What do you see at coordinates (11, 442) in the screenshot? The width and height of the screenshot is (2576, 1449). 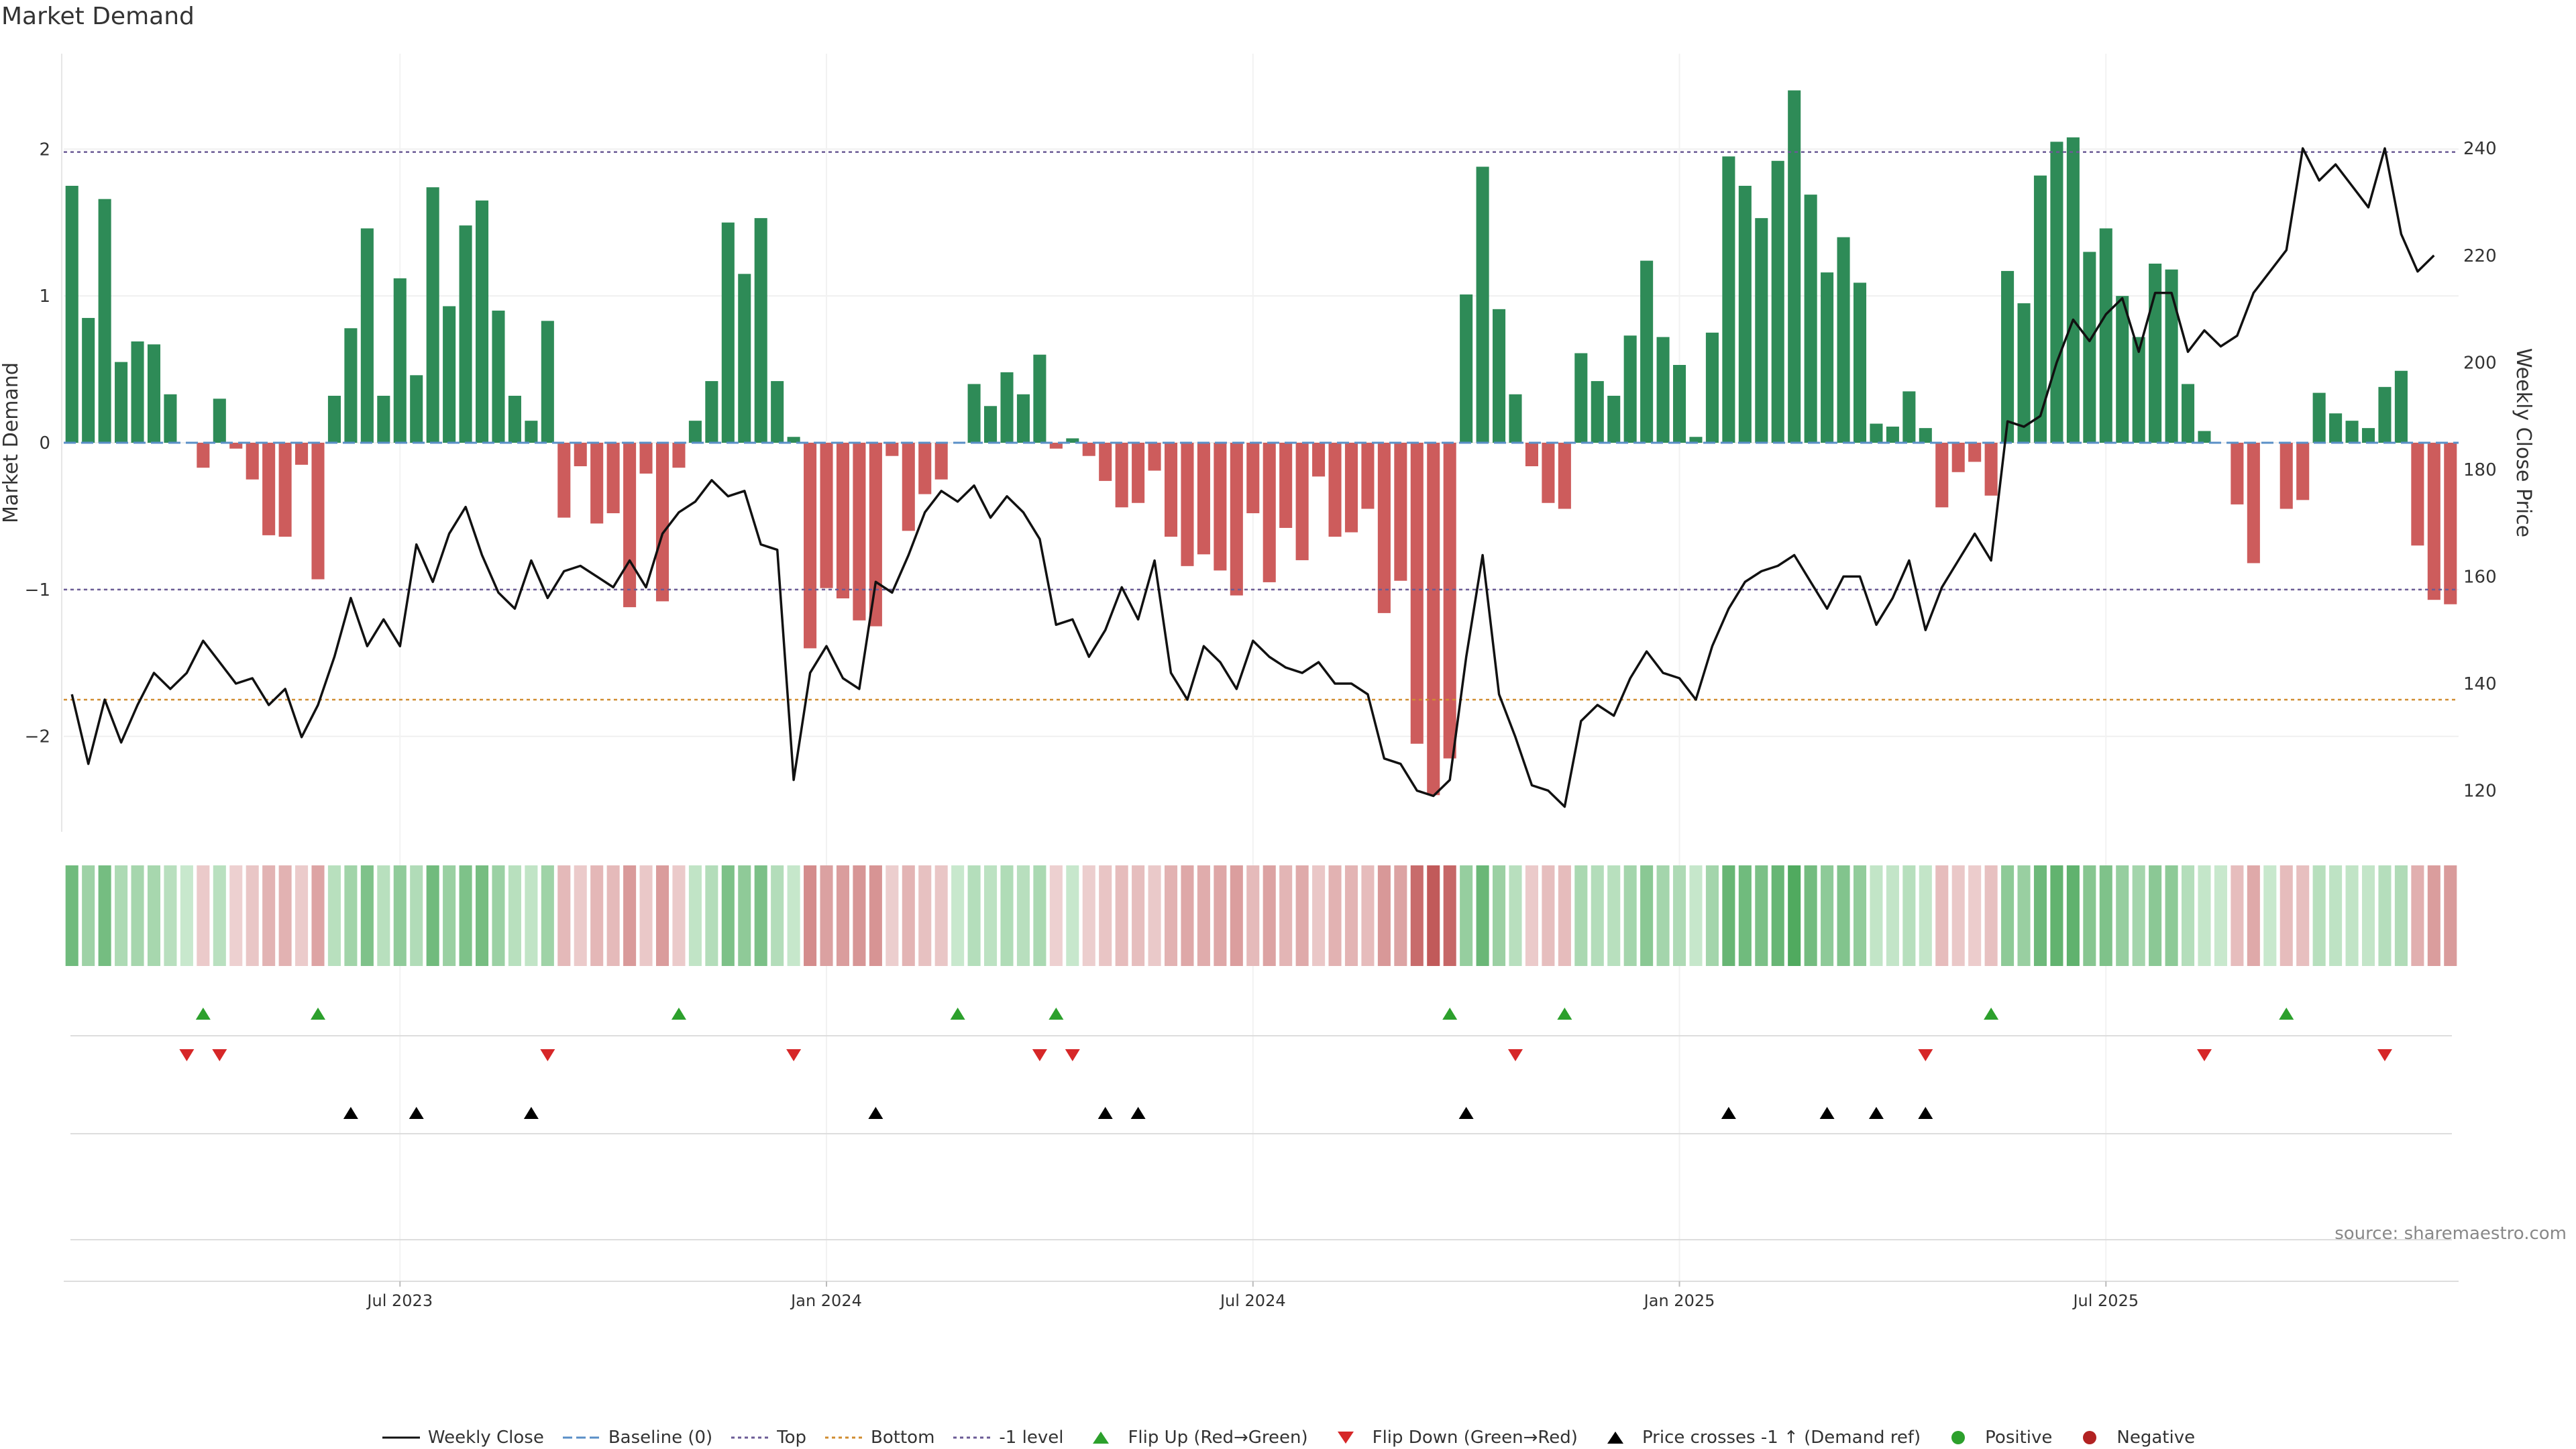 I see `y-left-axis-title: Market Demand` at bounding box center [11, 442].